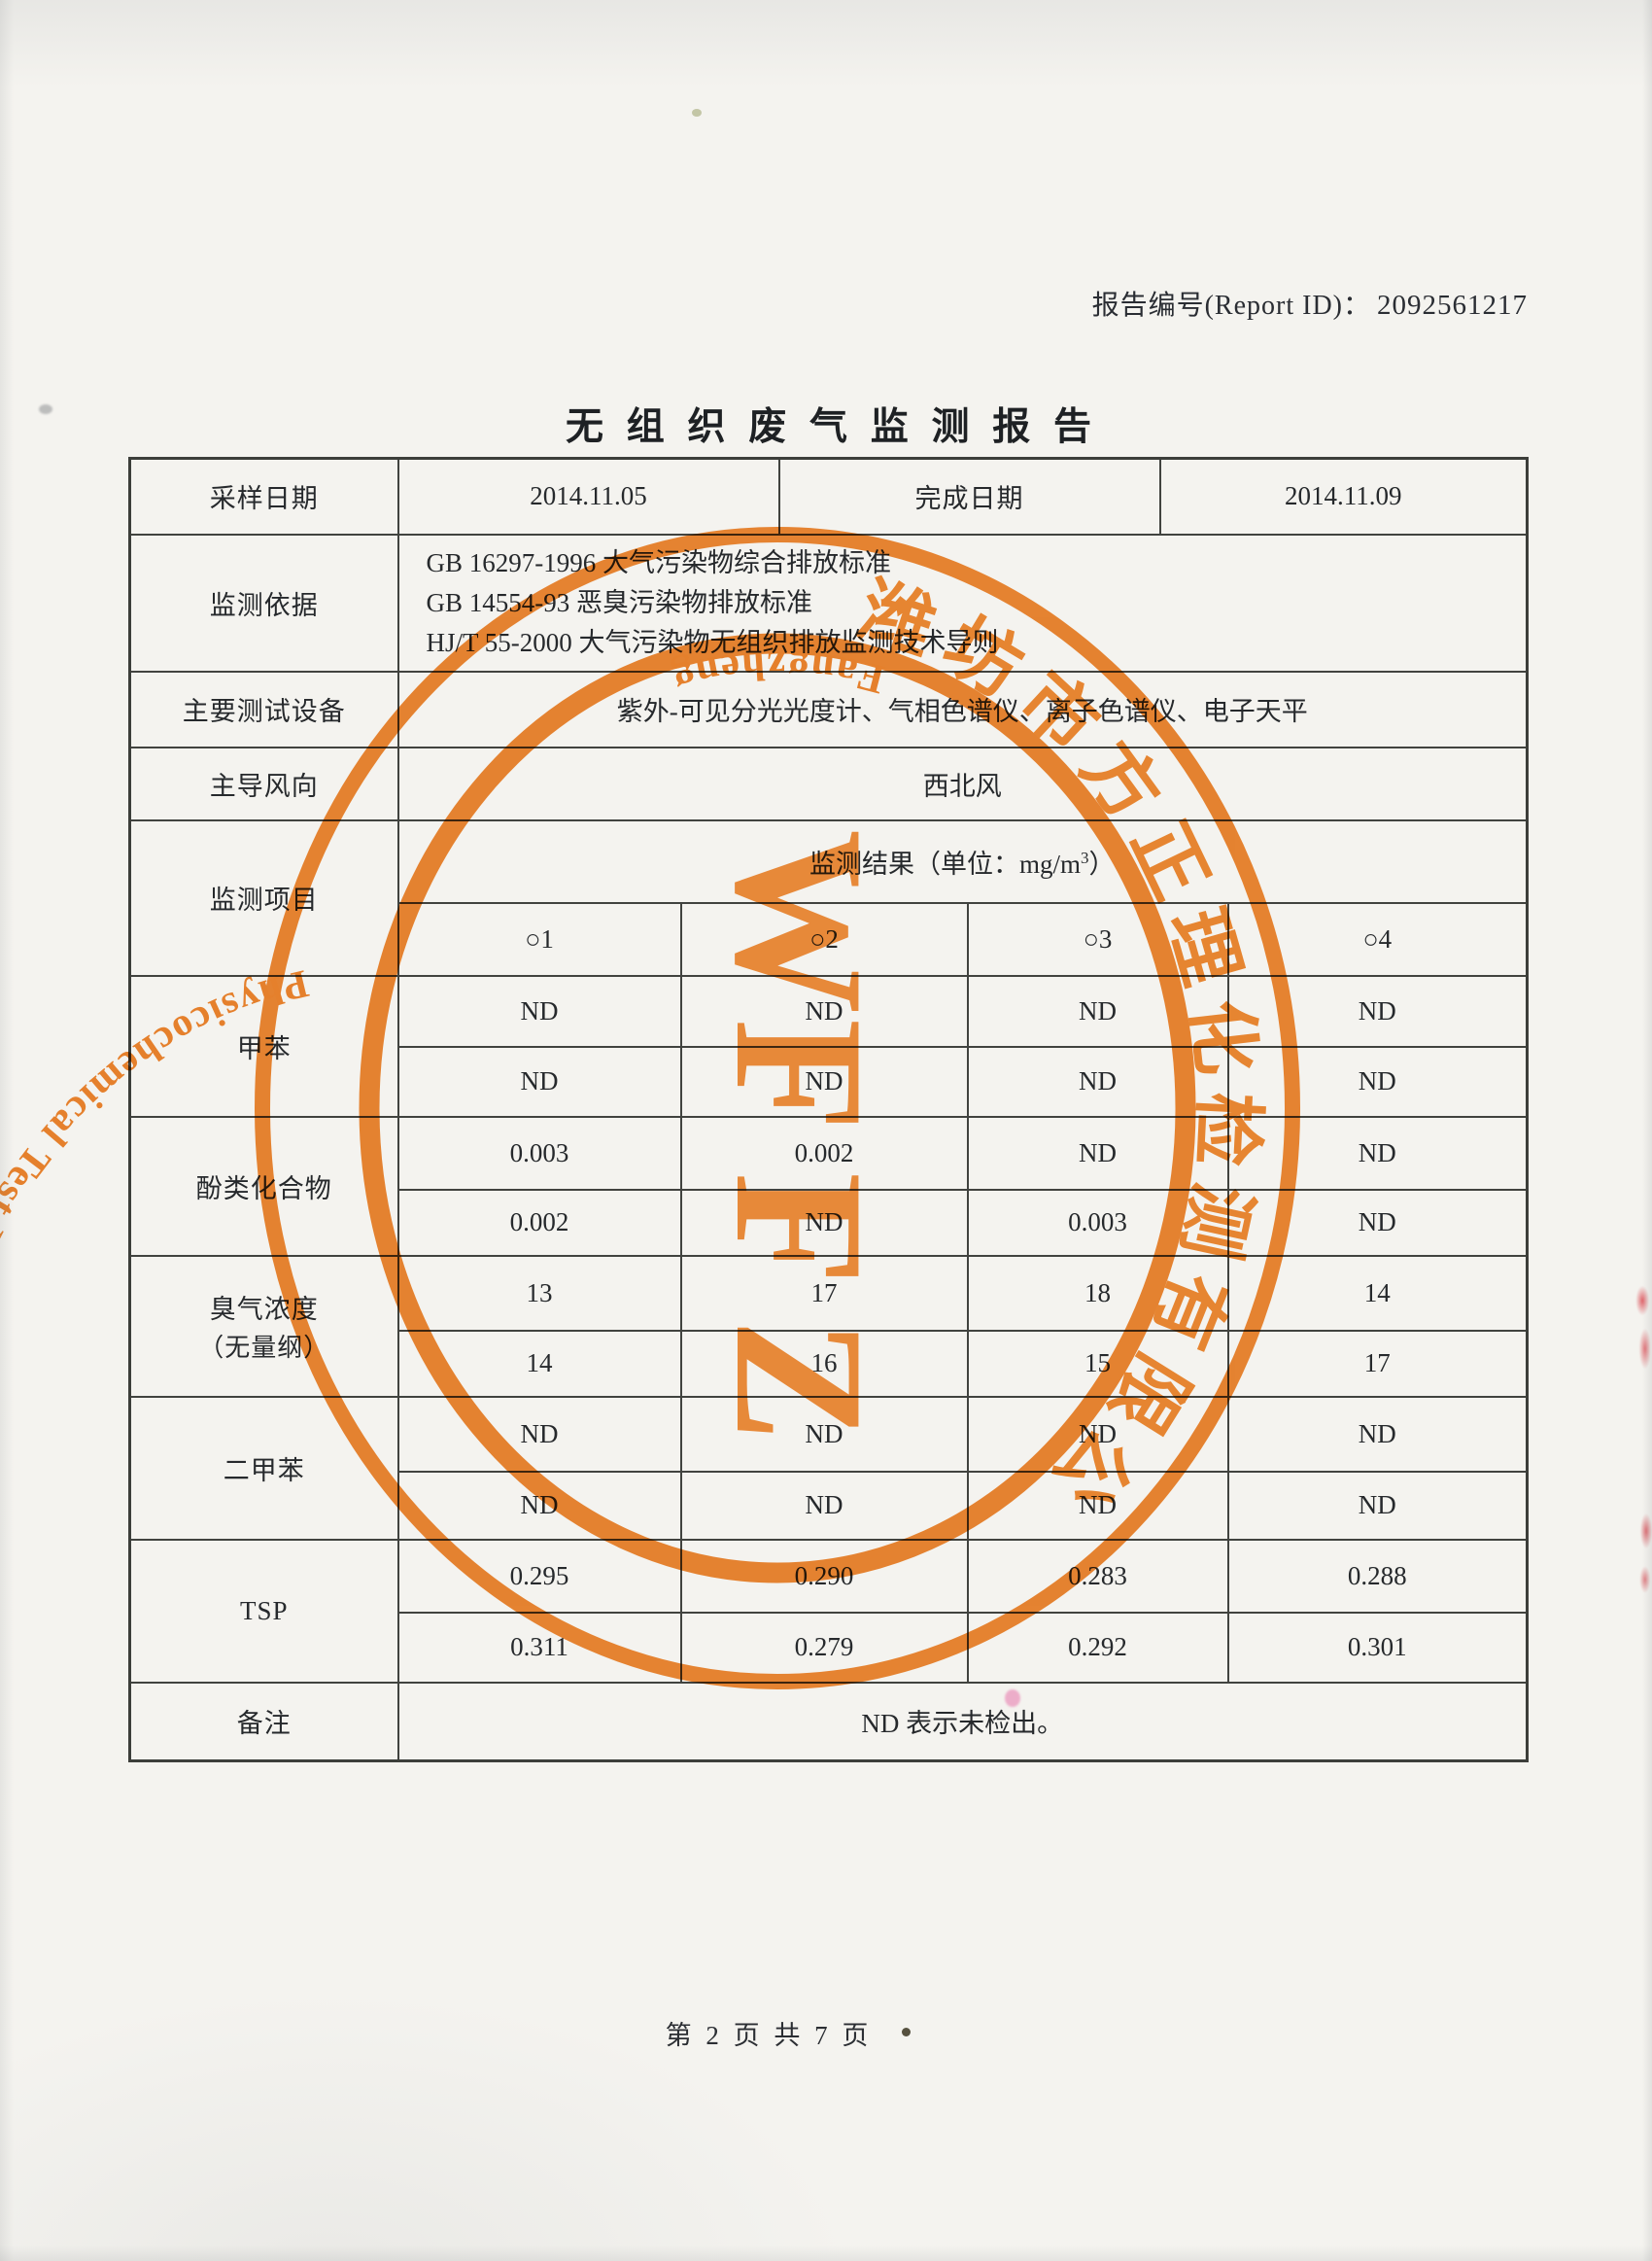 Image resolution: width=1652 pixels, height=2261 pixels. Describe the element at coordinates (963, 861) in the screenshot. I see `result-unit-header: 监测结果（单位：mg/m3）` at that location.